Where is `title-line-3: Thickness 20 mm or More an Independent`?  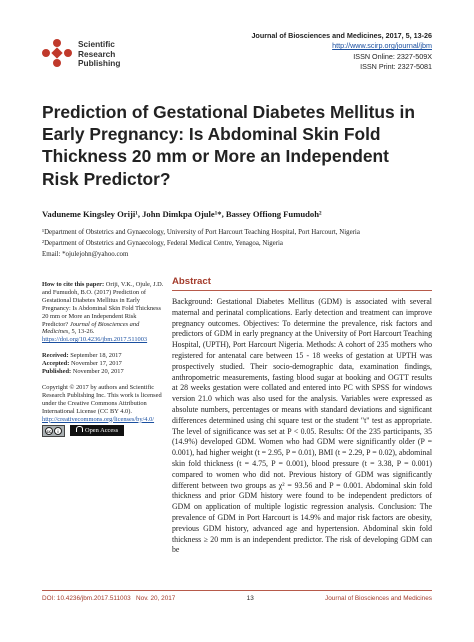
title-line-3: Thickness 20 mm or More an Independent is located at coordinates (215, 156).